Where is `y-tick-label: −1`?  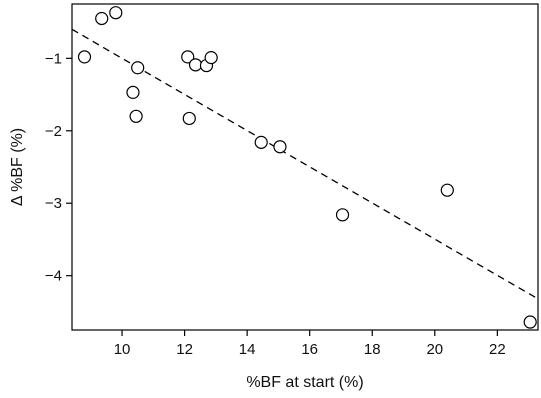
y-tick-label: −1 is located at coordinates (53, 58).